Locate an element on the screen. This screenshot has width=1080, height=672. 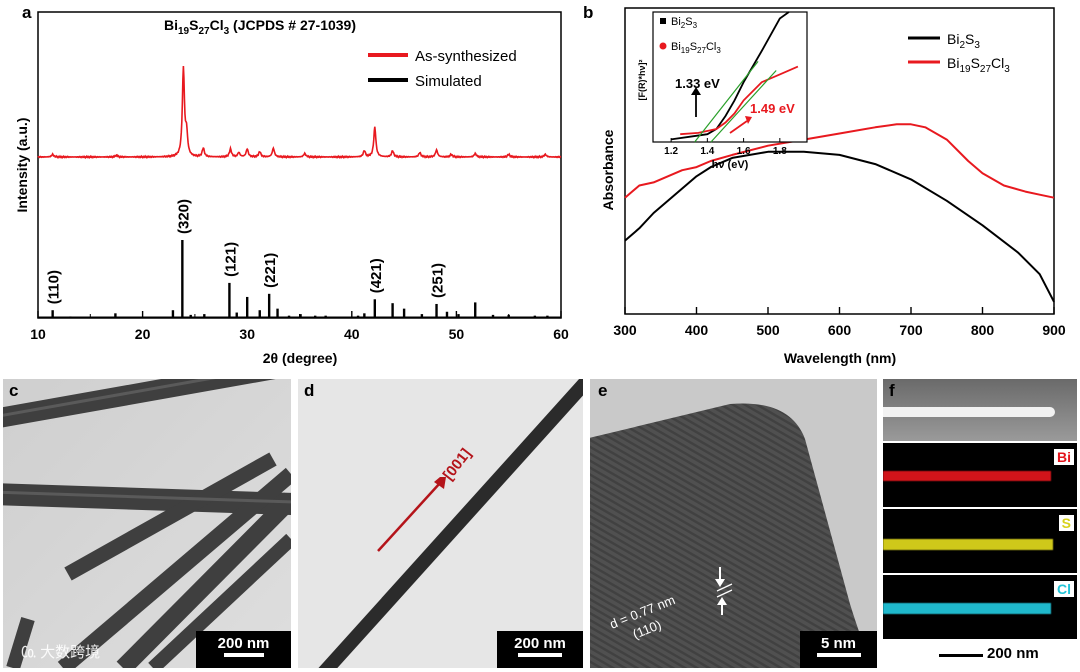
watermark-text: 大数跨境 is located at coordinates (70, 652).